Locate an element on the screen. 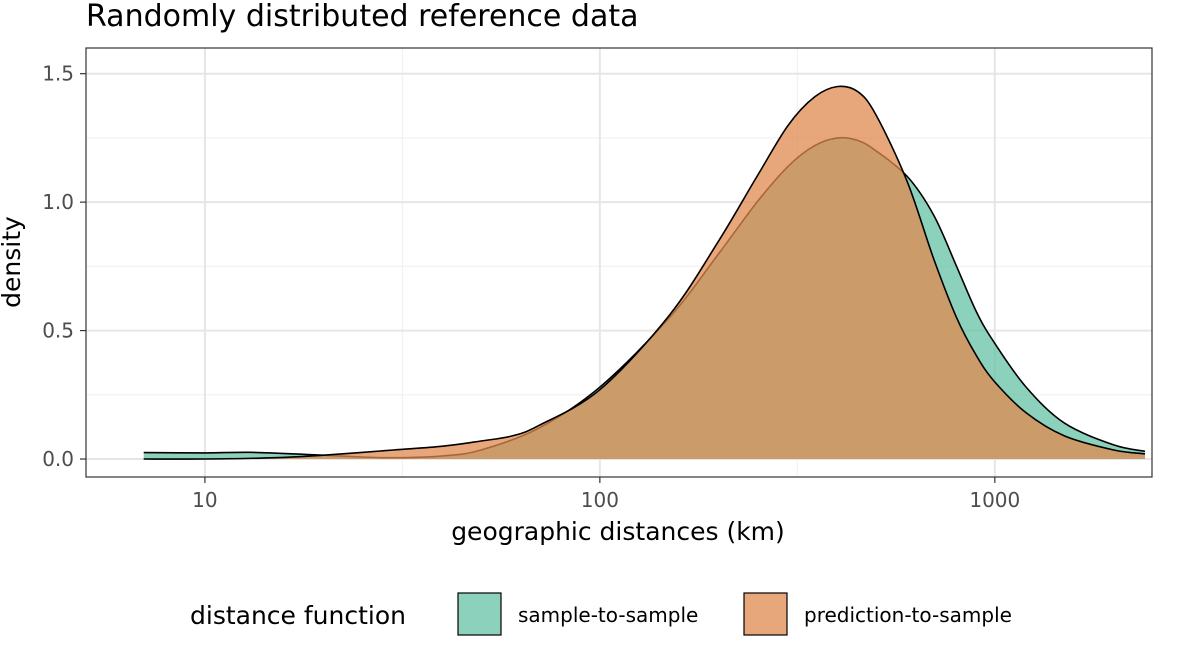  x-axis-title: geographic distances (km) is located at coordinates (618, 531).